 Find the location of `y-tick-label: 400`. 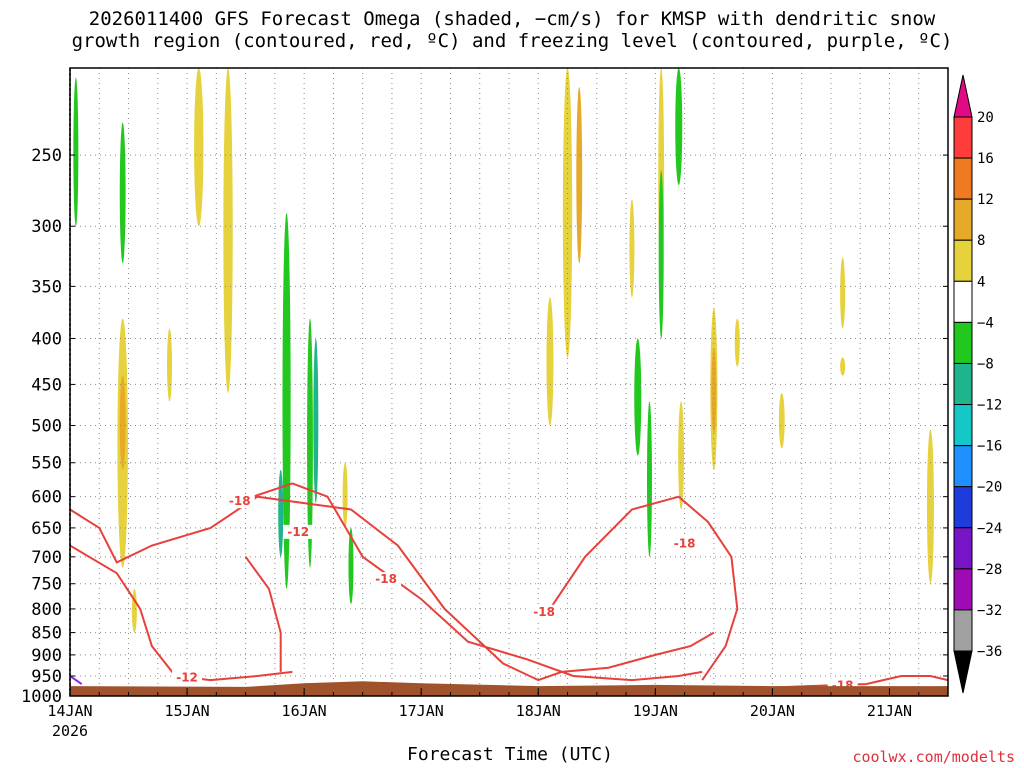

y-tick-label: 400 is located at coordinates (46, 339).